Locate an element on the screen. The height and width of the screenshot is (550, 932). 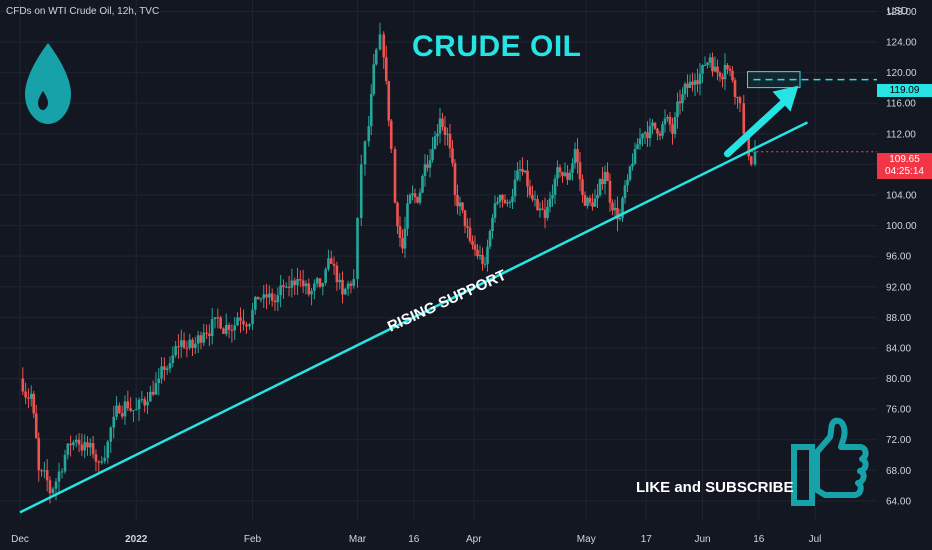
y-tick-label: 76.00 is located at coordinates (898, 410).